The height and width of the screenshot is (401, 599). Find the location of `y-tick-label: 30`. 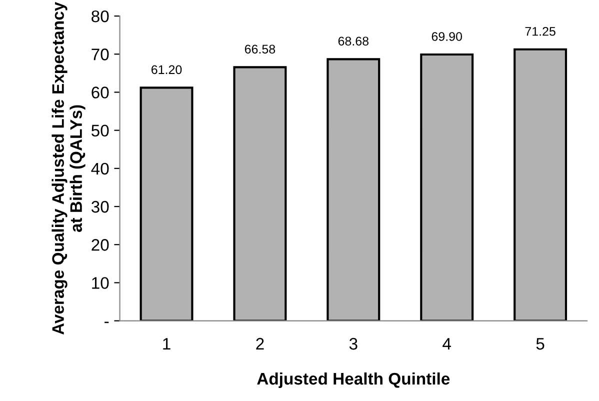

y-tick-label: 30 is located at coordinates (100, 206).